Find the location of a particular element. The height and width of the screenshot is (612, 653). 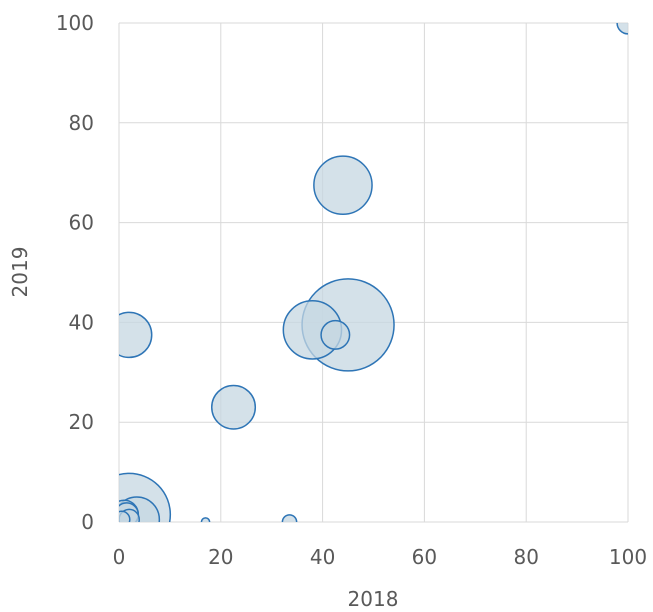

x-tick-labels: 0 20 40 60 80 100 is located at coordinates (380, 557).